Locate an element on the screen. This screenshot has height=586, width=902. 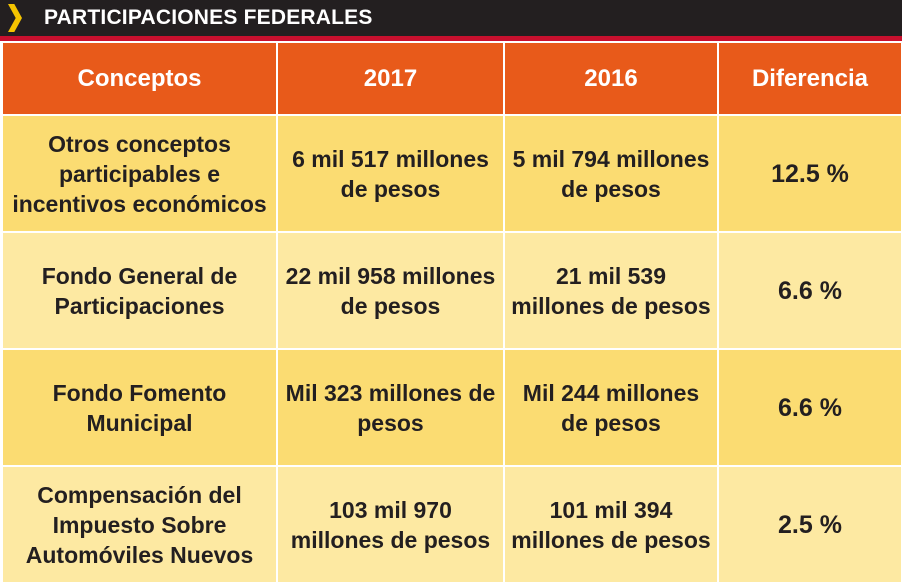
concepto-cell: Fondo Fomento Municipal is located at coordinates (139, 407).